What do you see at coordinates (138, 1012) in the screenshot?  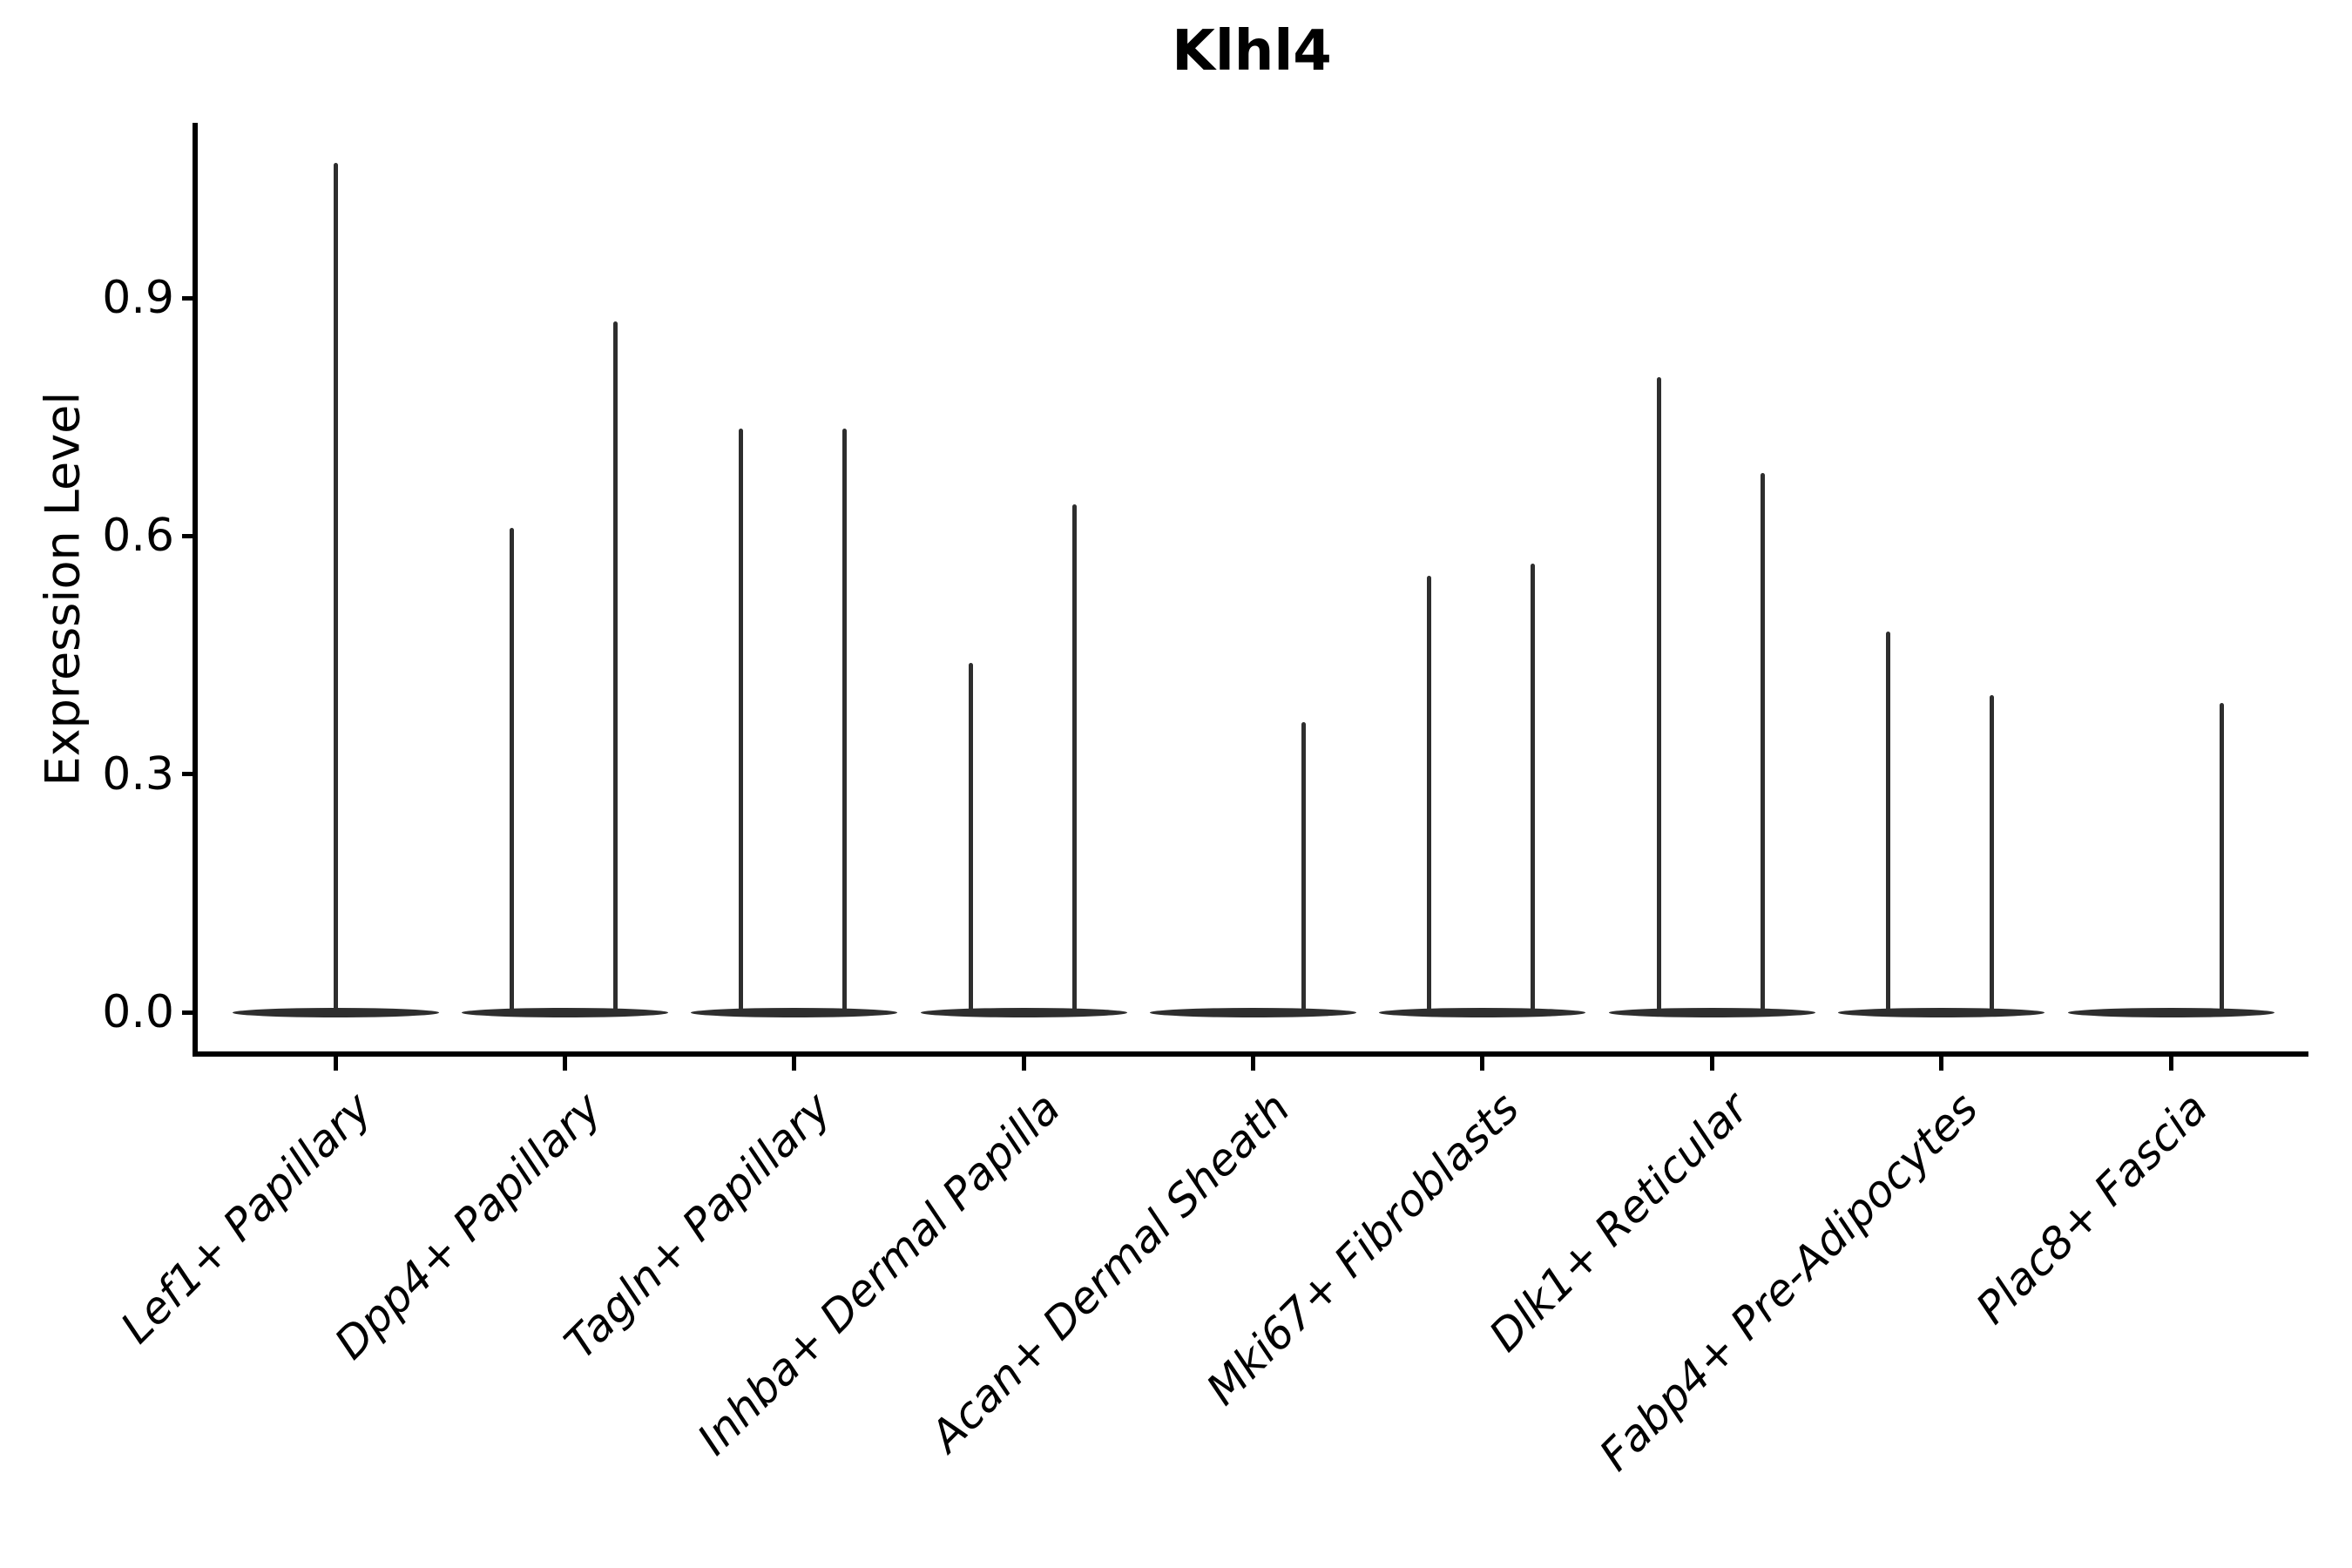 I see `y-tick-label: 0.0` at bounding box center [138, 1012].